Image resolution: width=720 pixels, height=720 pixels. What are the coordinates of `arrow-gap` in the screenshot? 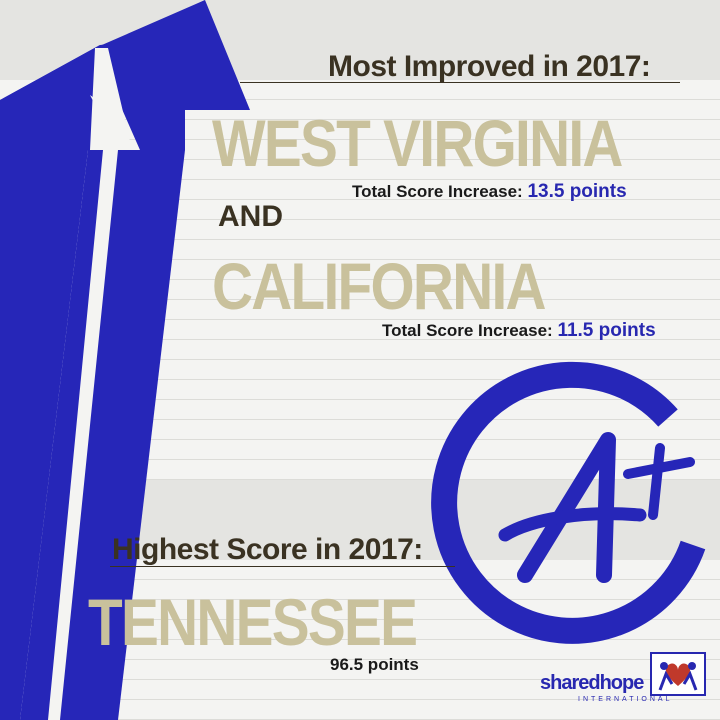 It's located at (90, 384).